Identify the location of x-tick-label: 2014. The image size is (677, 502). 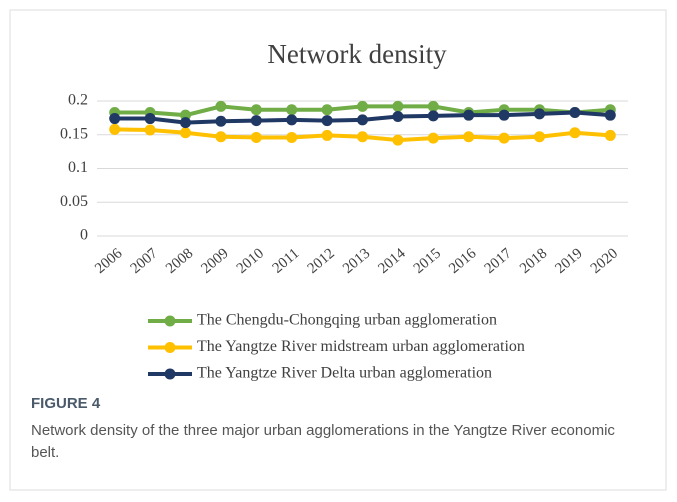
(392, 261).